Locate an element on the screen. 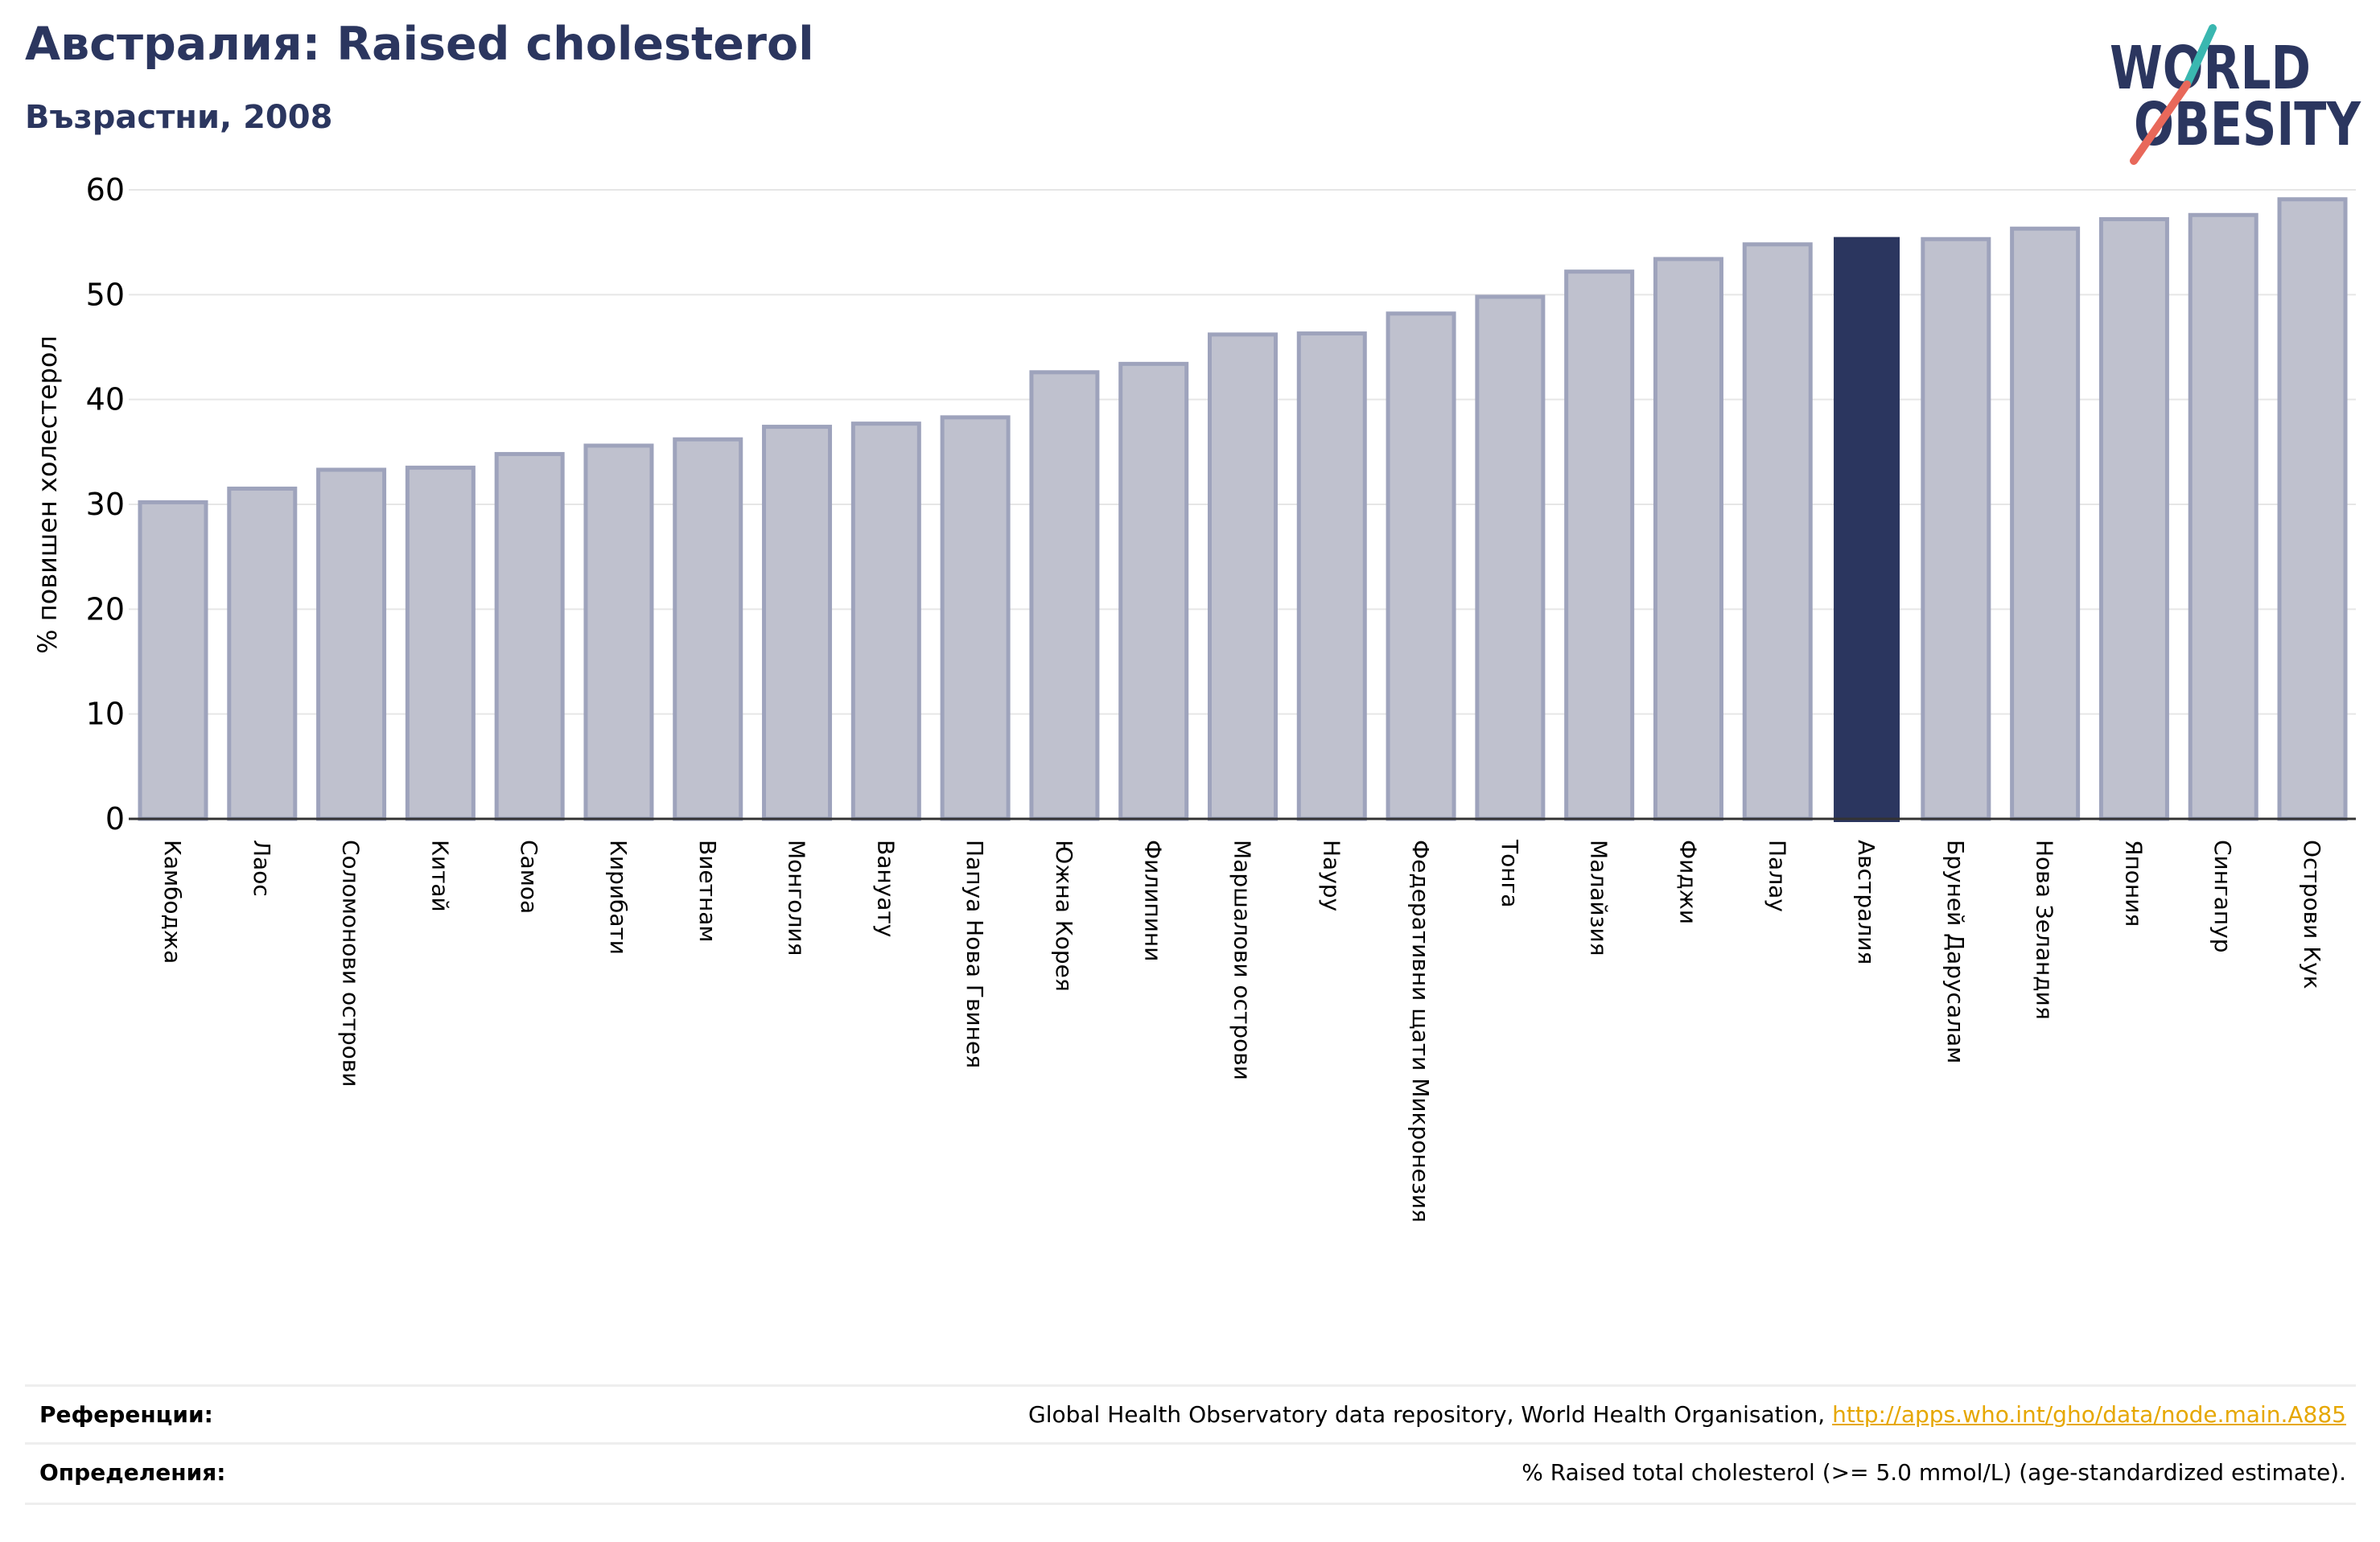 This screenshot has height=1542, width=2380. y-axis-label: % повишен холестерол is located at coordinates (47, 494).